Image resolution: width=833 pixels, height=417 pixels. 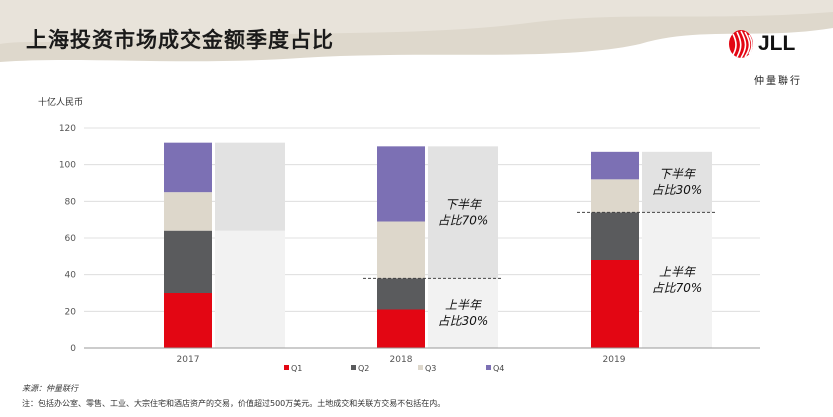 What do you see at coordinates (778, 81) in the screenshot?
I see `logo-subtitle: 仲量聯行` at bounding box center [778, 81].